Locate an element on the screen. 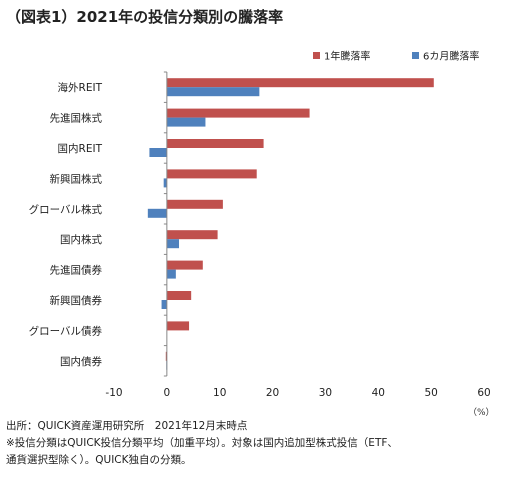 This screenshot has width=509, height=482. x-tick-label-7: 60 is located at coordinates (483, 393).